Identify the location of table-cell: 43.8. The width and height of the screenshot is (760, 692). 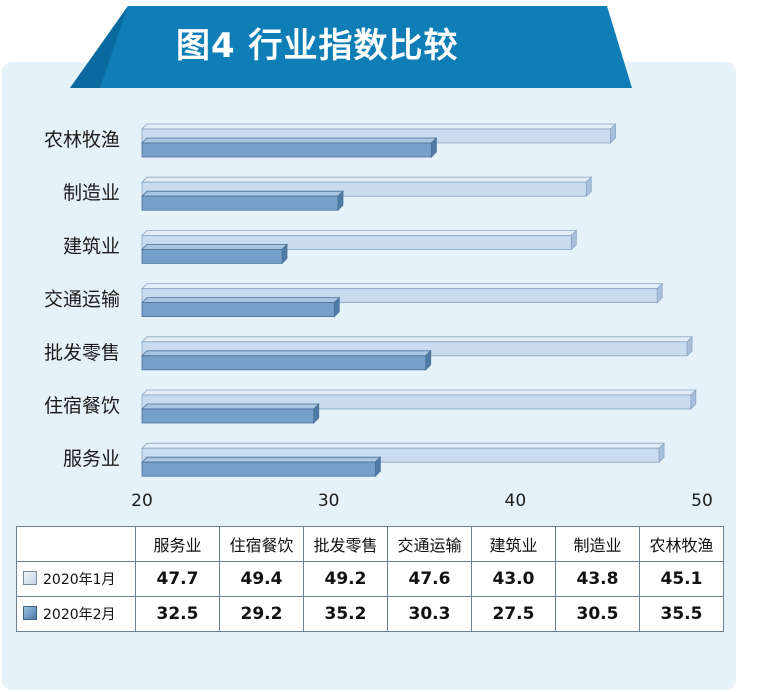
(597, 579).